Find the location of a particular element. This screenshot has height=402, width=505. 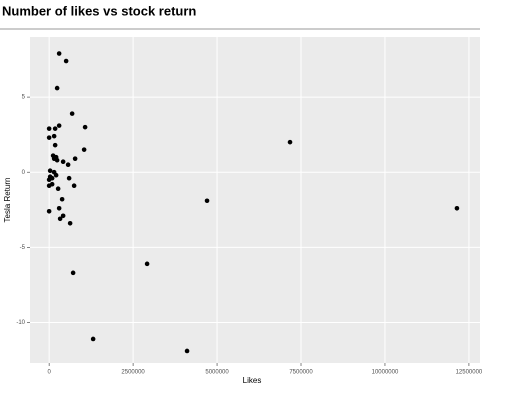

y-axis-title: Tesla Return is located at coordinates (7, 200).